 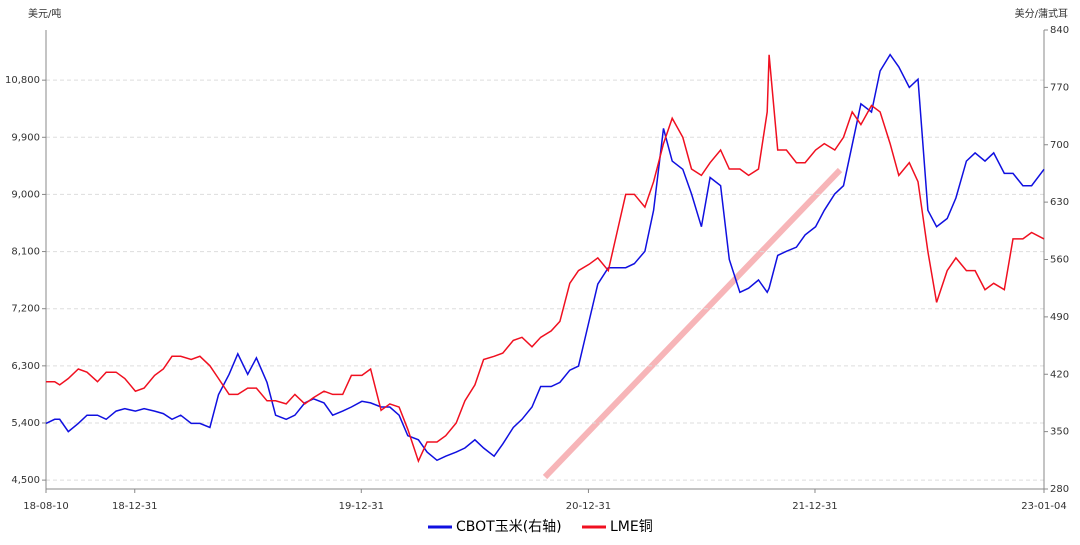 What do you see at coordinates (1059, 30) in the screenshot?
I see `y2-tick-label: 840` at bounding box center [1059, 30].